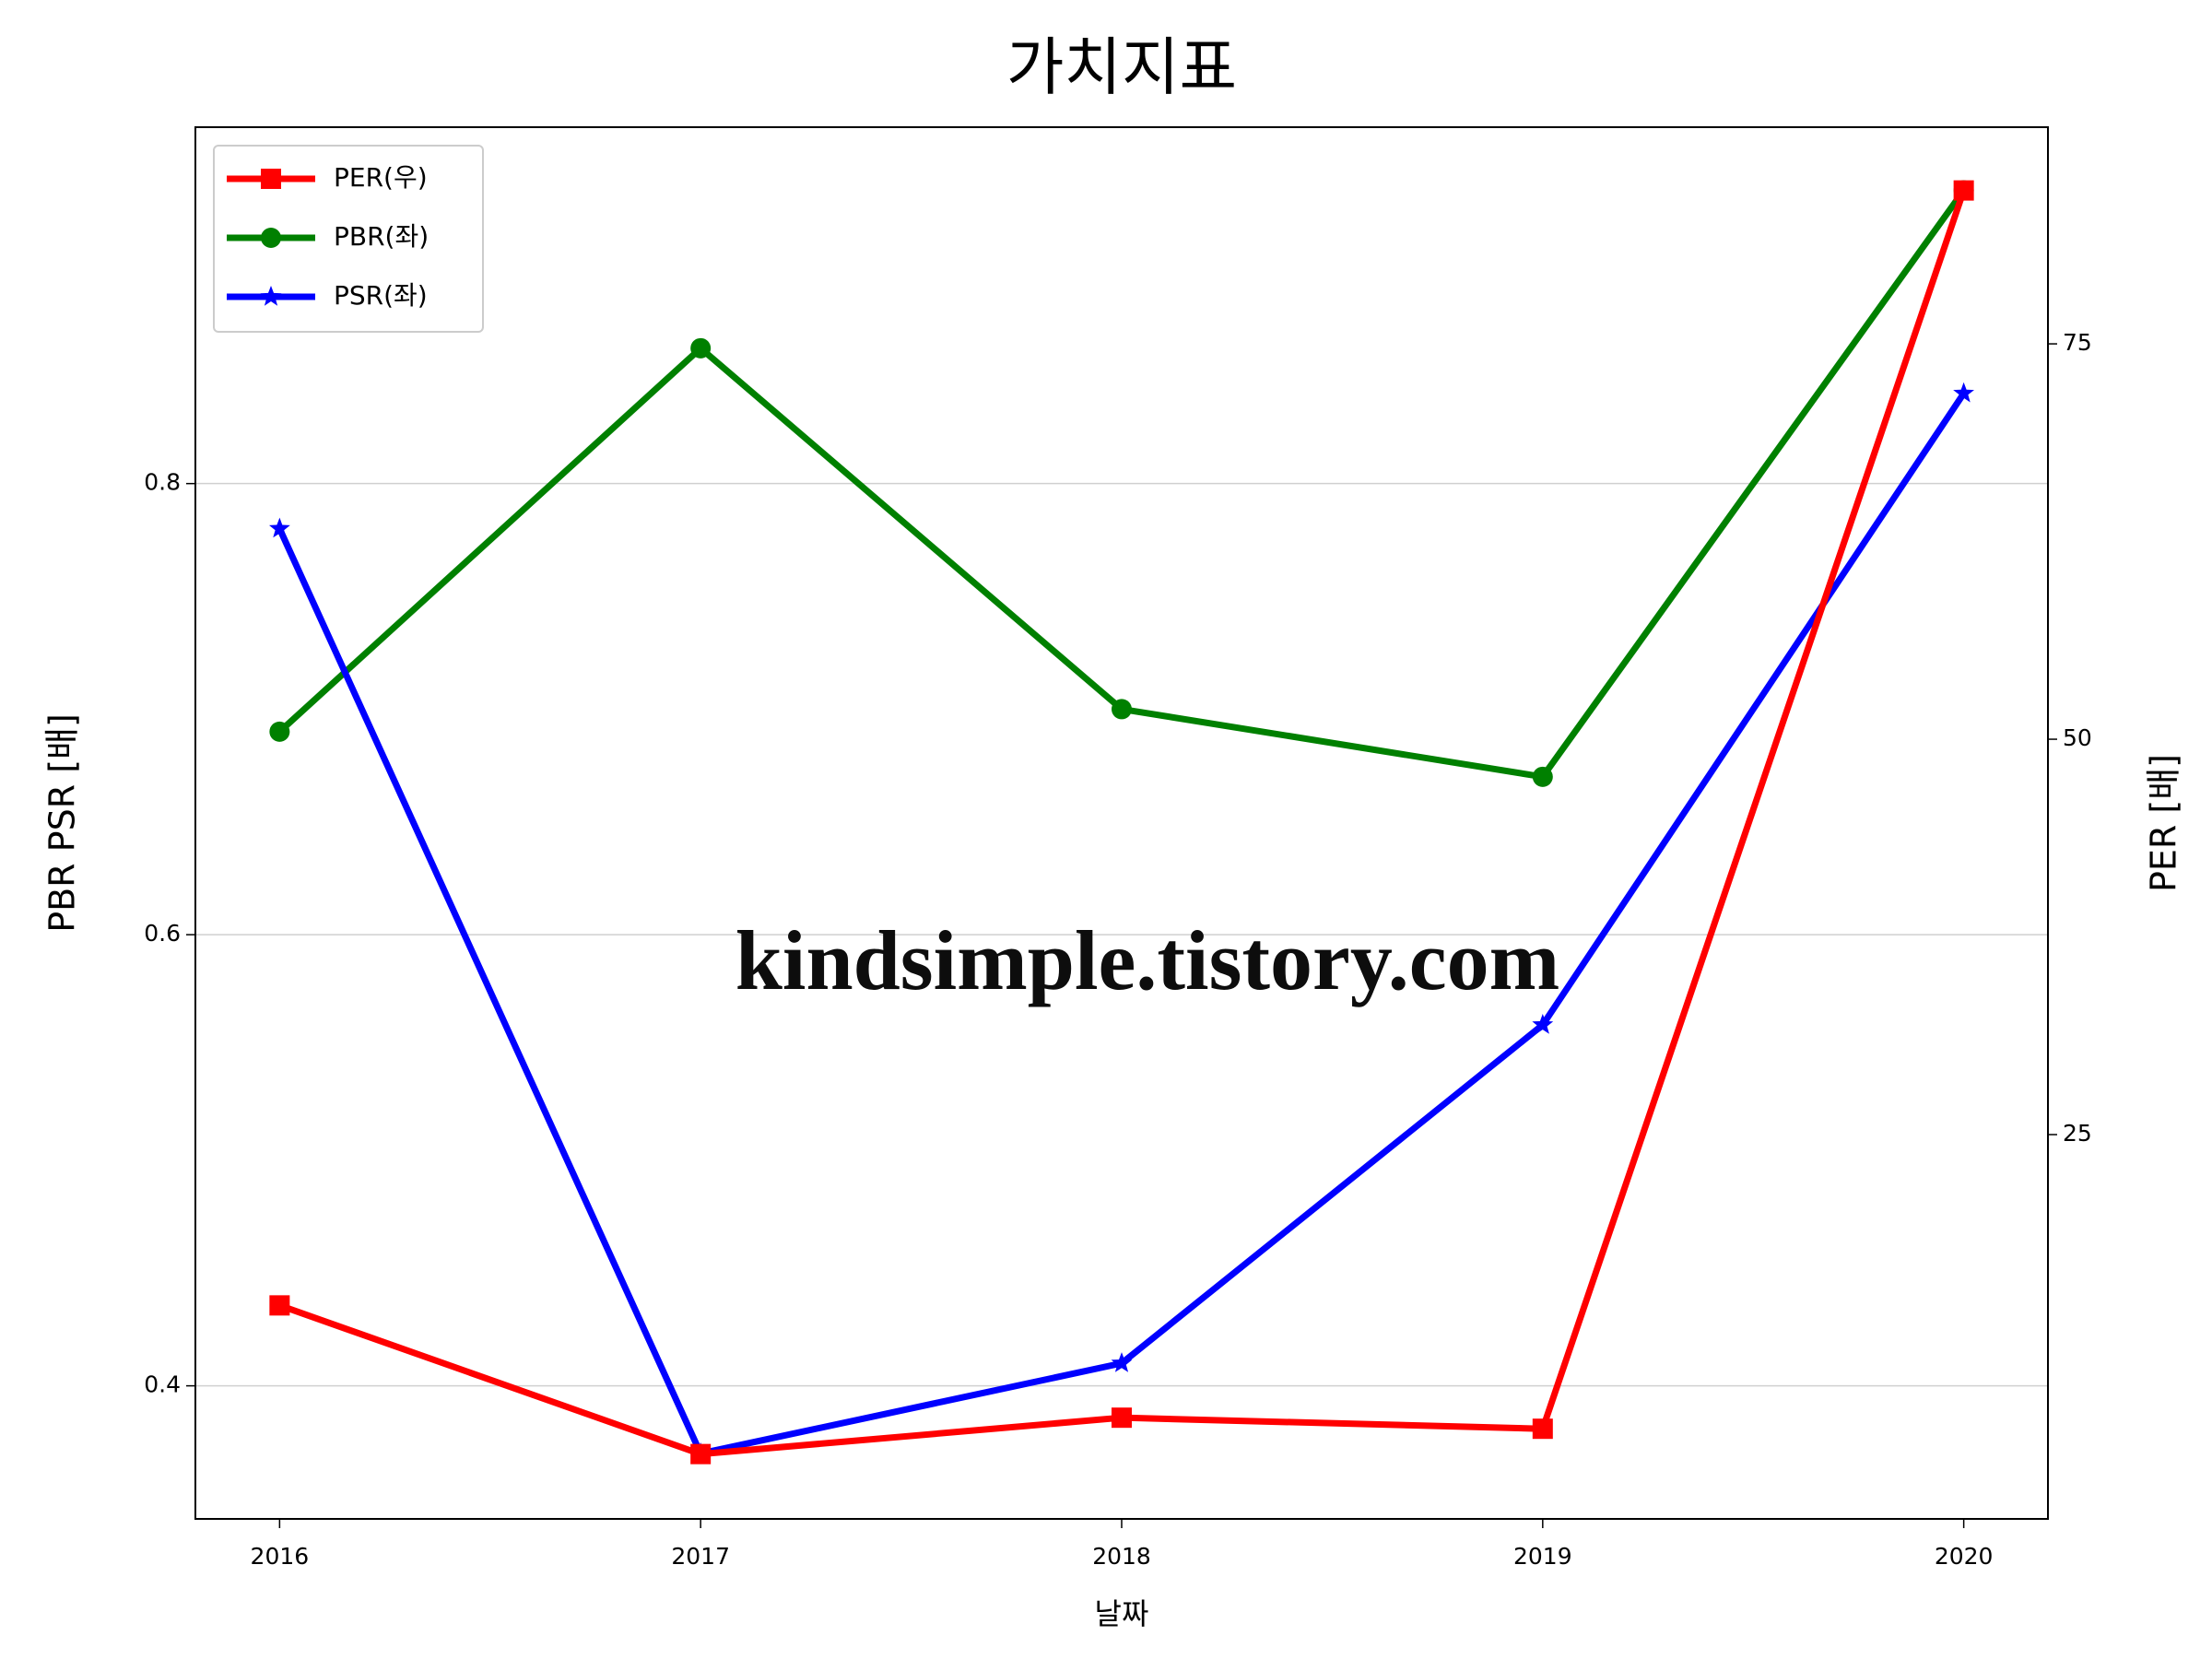  What do you see at coordinates (1542, 1556) in the screenshot?
I see `x-tick-label: 2019` at bounding box center [1542, 1556].